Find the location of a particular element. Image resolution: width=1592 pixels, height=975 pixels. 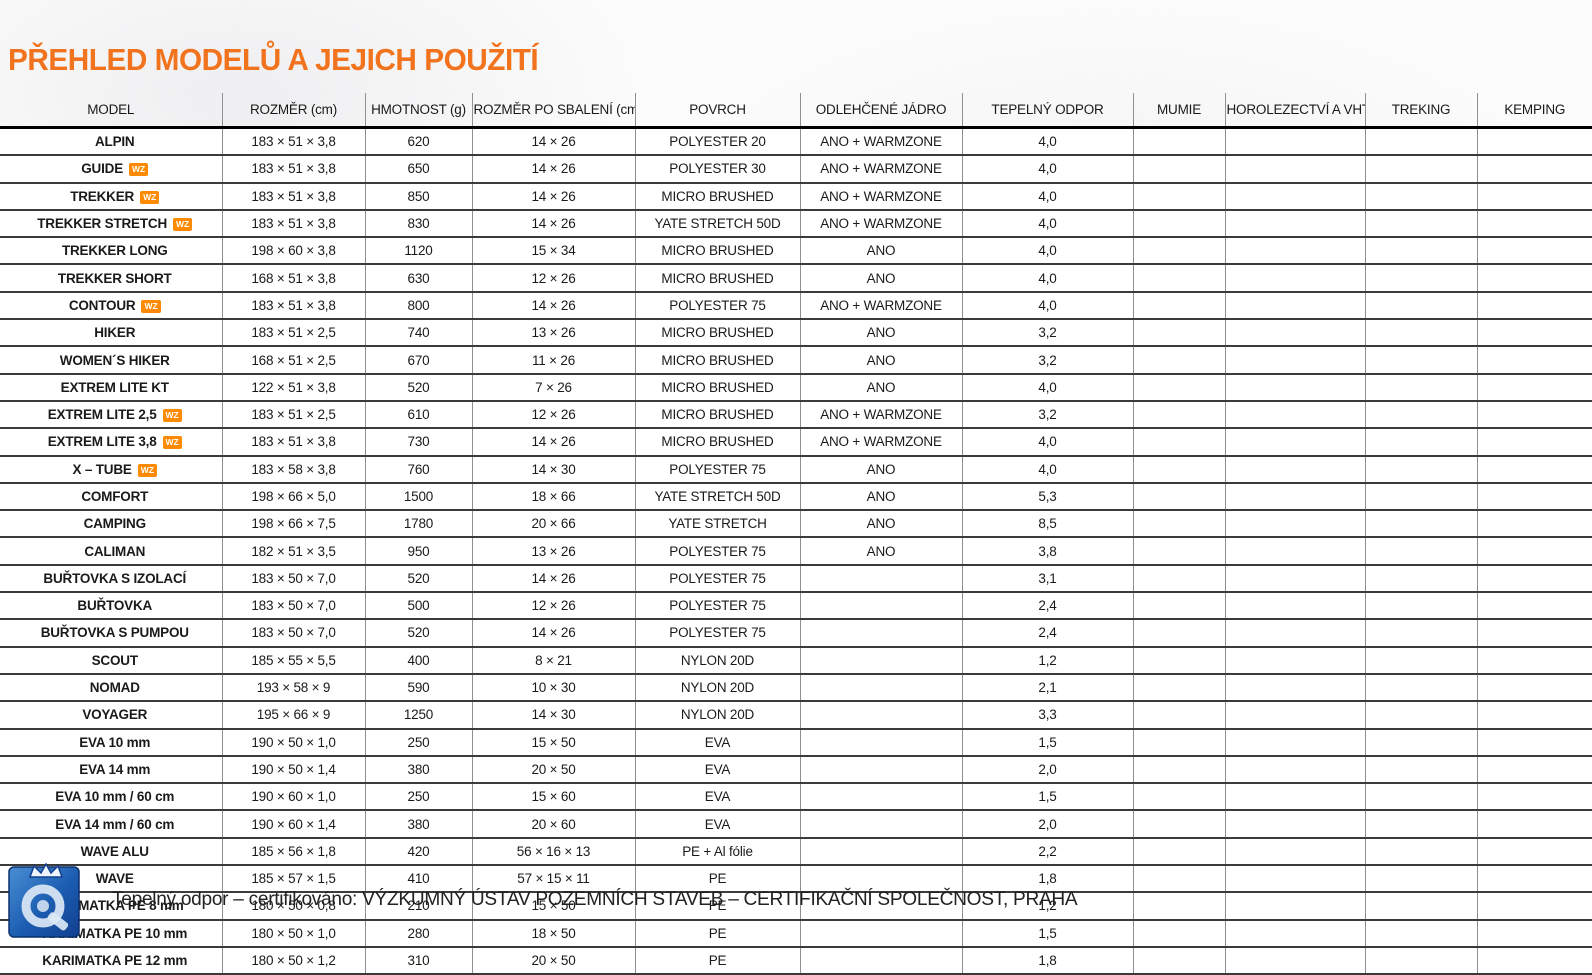

thermal-resistance-cell: 1,5 is located at coordinates (1047, 797).